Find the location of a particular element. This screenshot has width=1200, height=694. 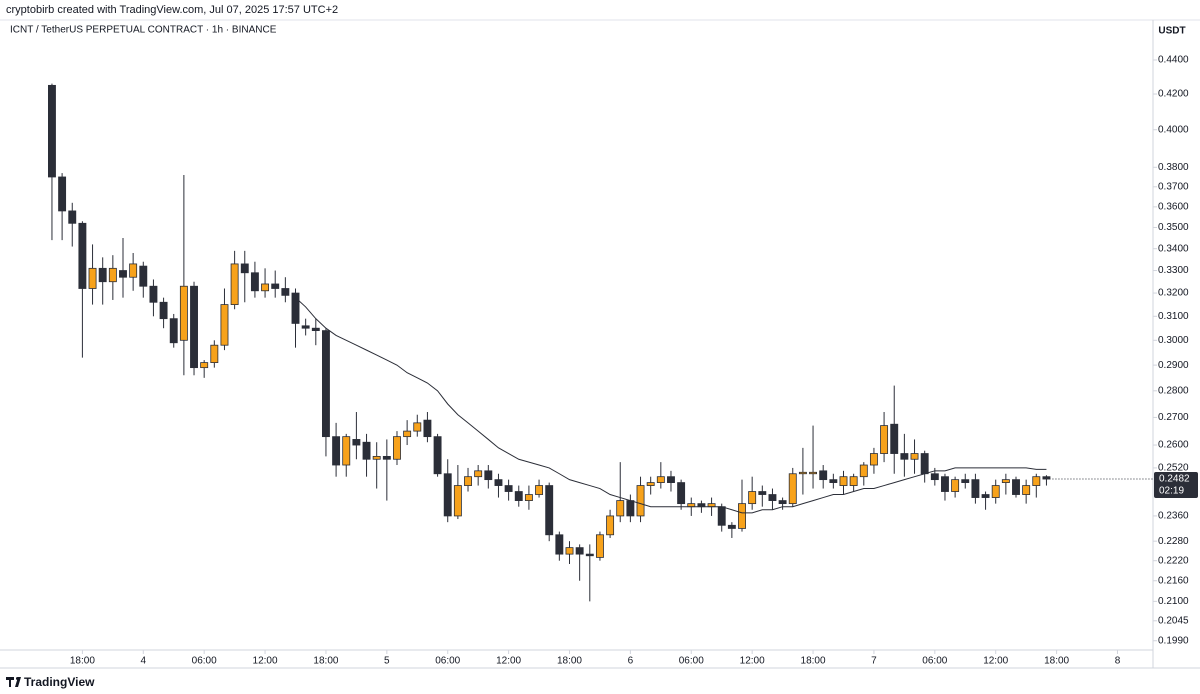

y-tick-label: 0.3000 is located at coordinates (1173, 340).